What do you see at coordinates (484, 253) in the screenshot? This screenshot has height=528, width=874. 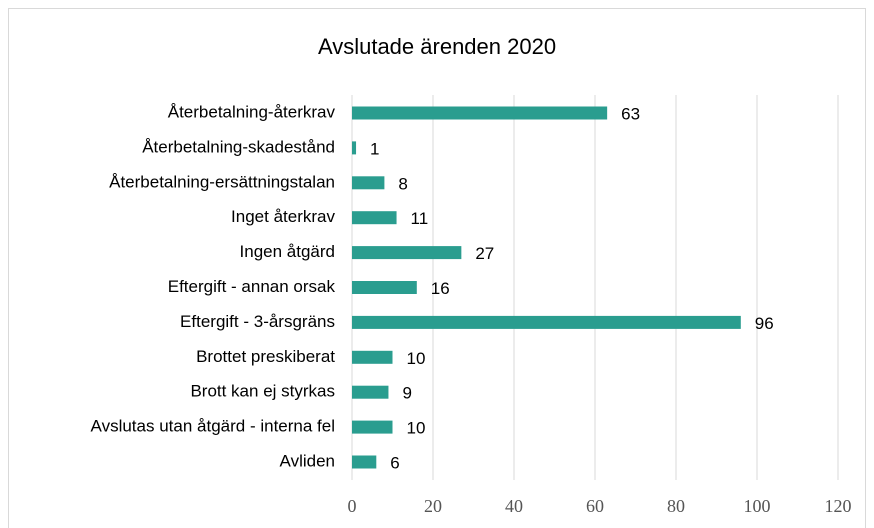 I see `value-label: 27` at bounding box center [484, 253].